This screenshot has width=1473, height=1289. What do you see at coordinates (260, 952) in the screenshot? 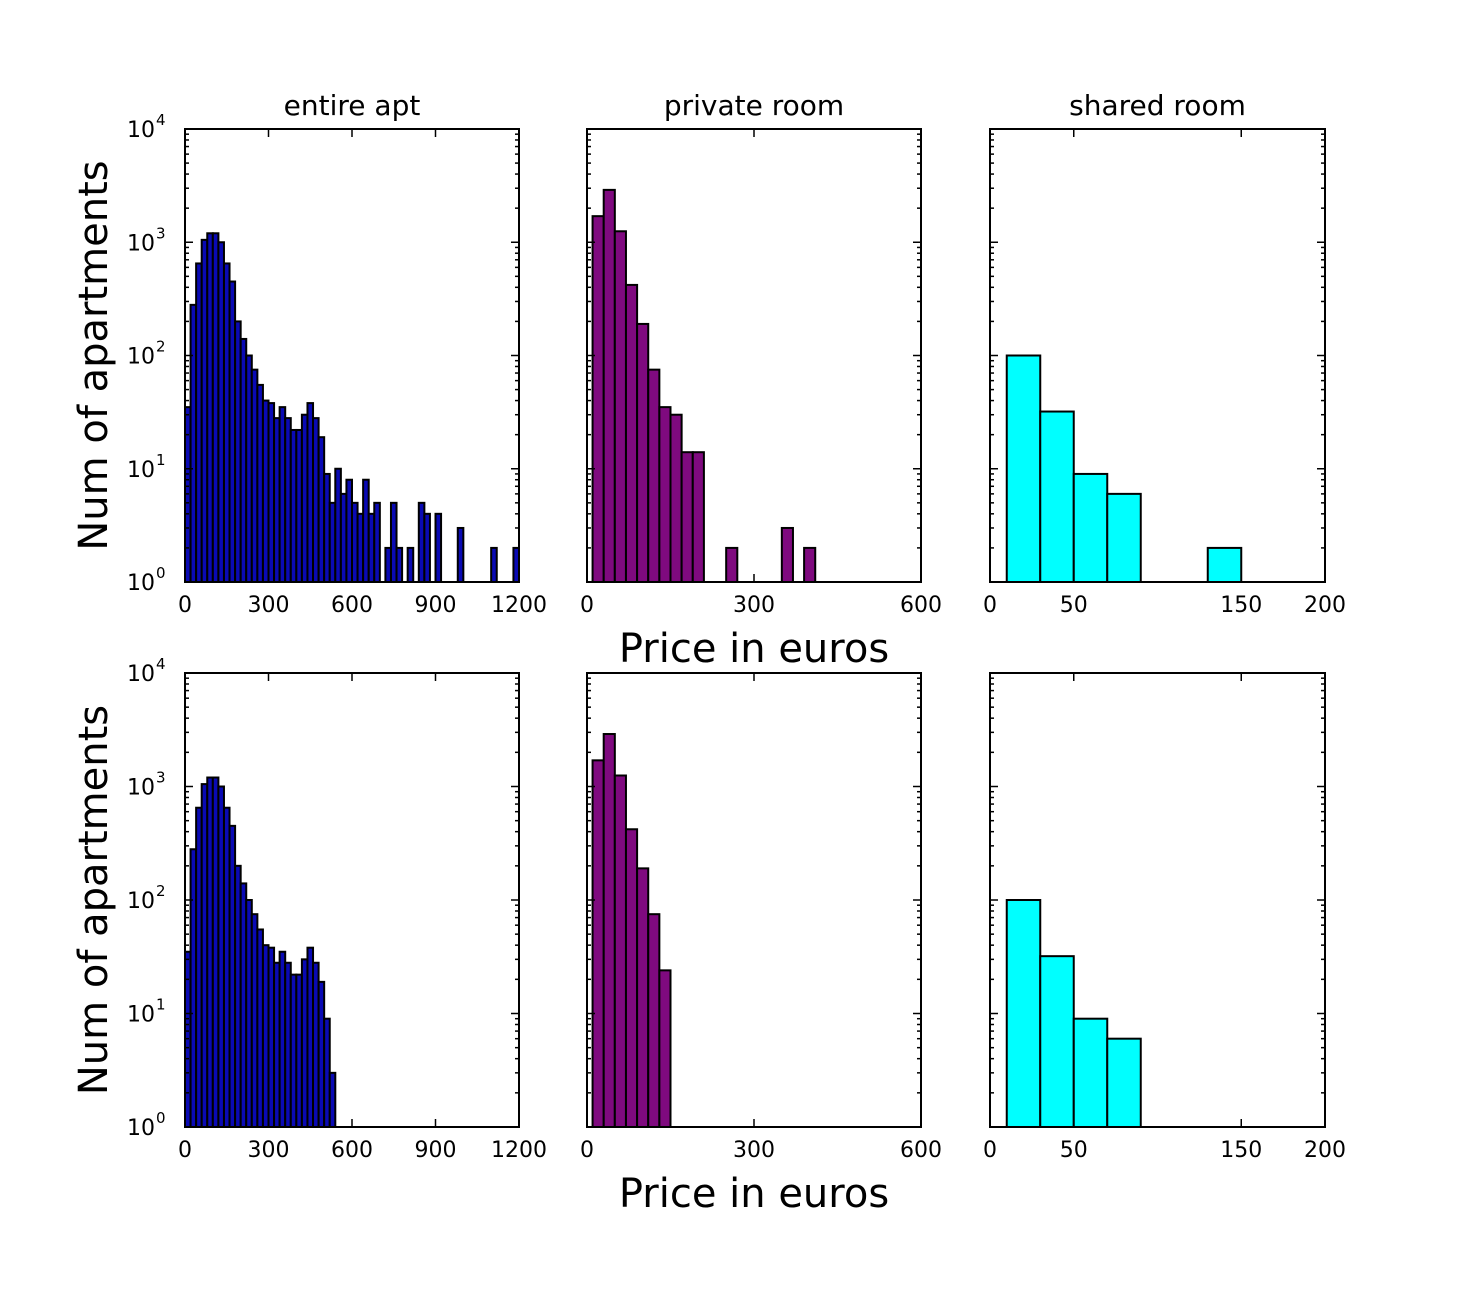
I see `bars-bottom-entire` at bounding box center [260, 952].